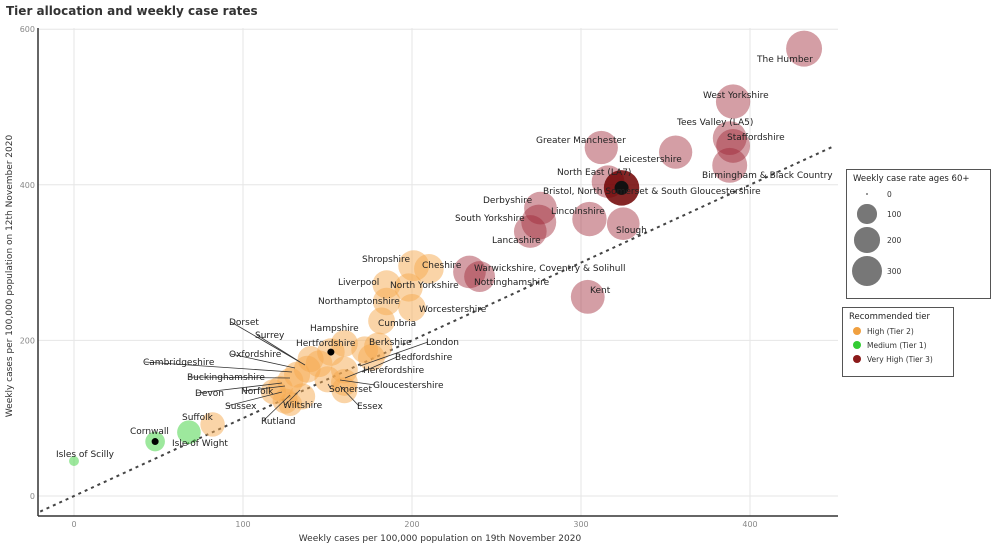 This screenshot has width=1000, height=557. I want to click on point-label: Nottinghamshire, so click(512, 283).